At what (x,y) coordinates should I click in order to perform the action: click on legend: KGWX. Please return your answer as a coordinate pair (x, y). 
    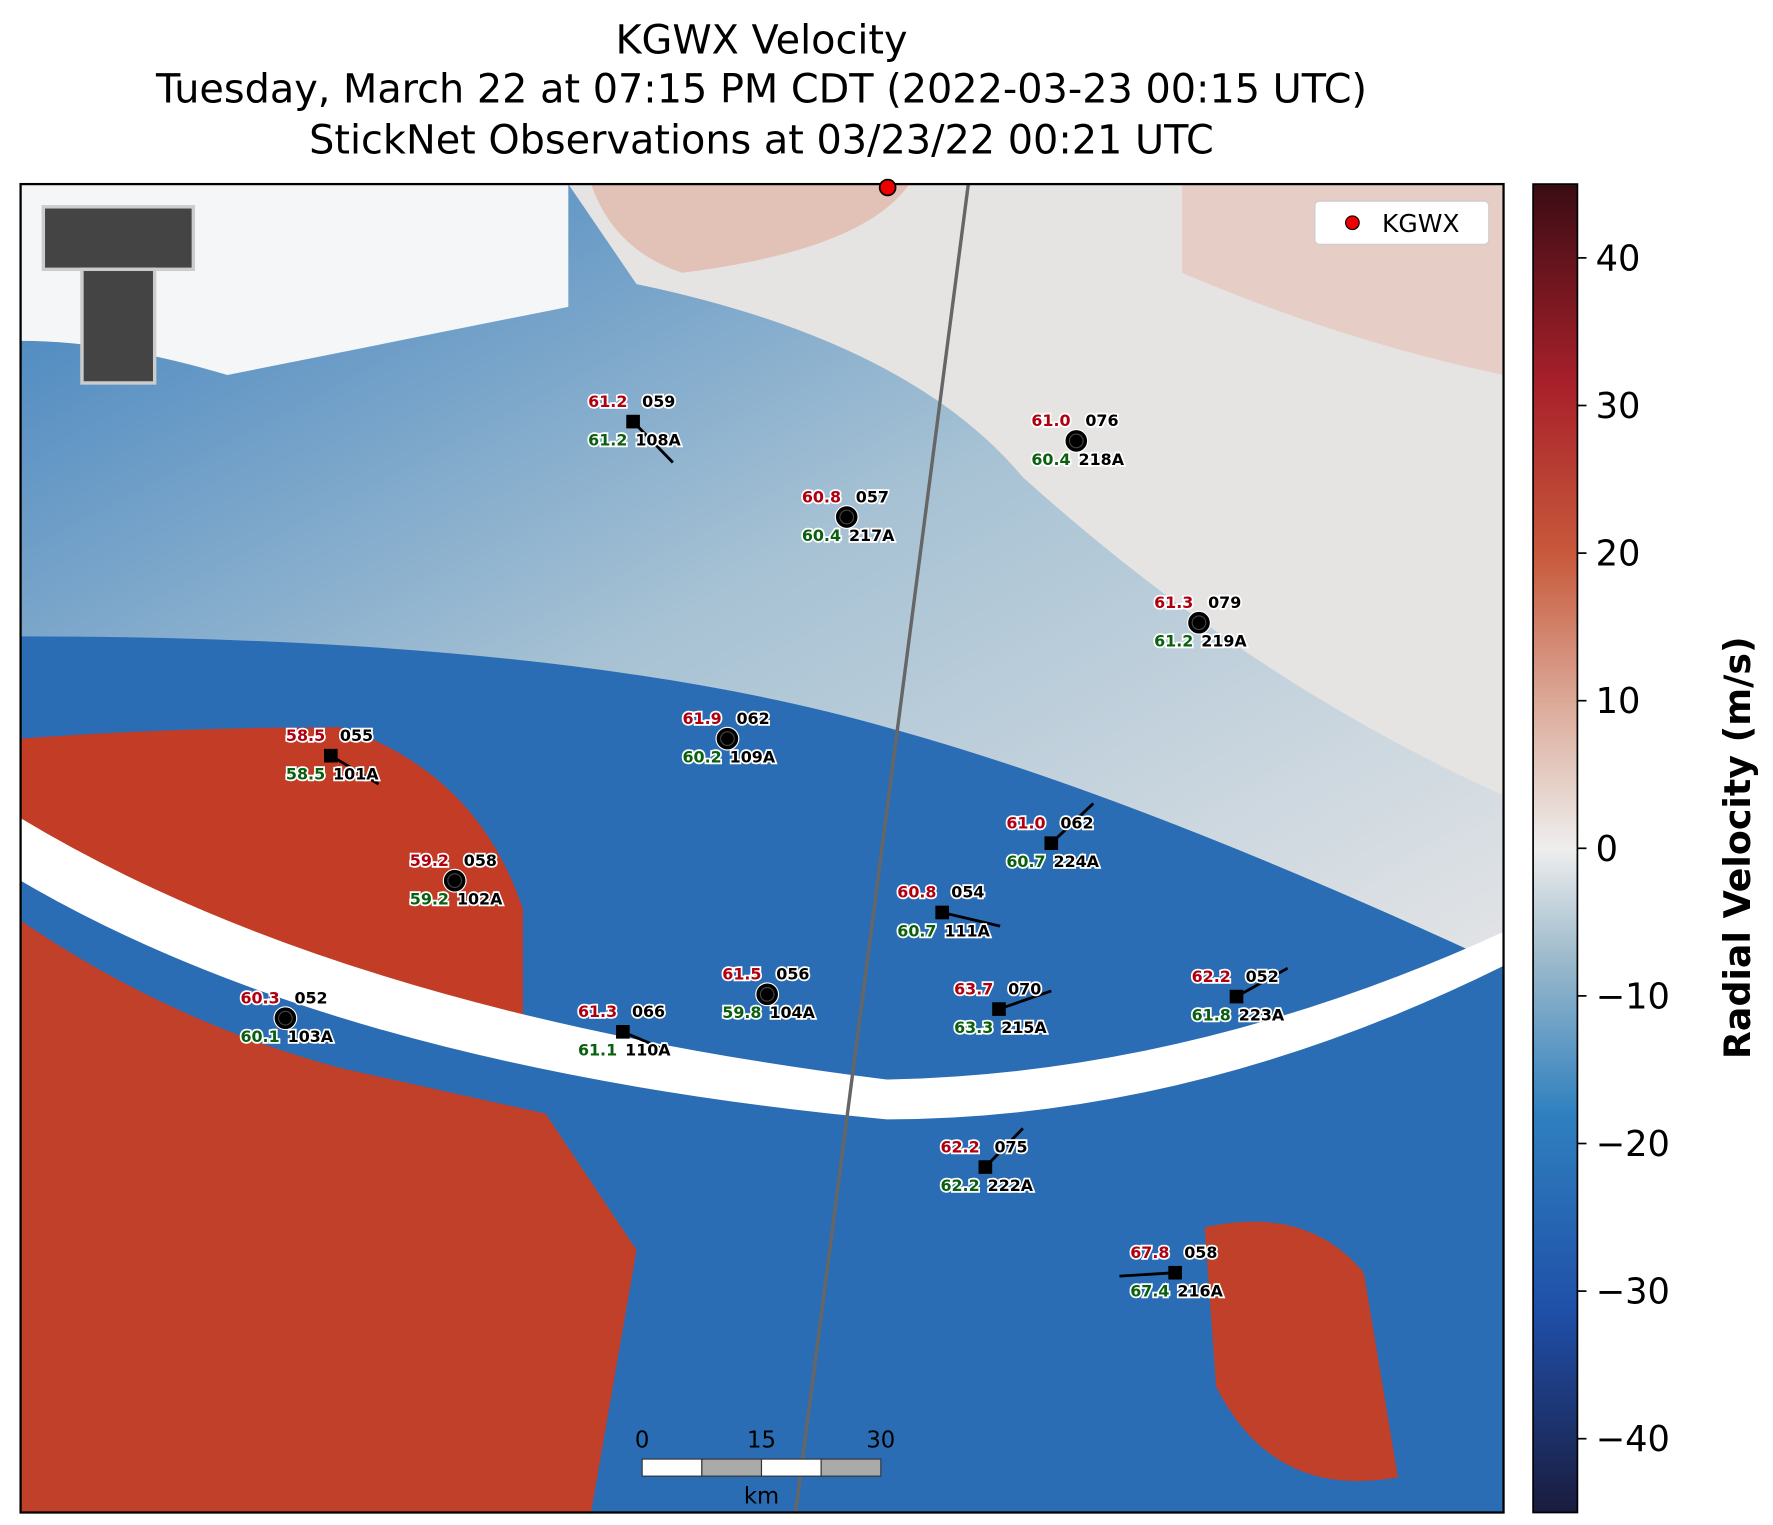
    Looking at the image, I should click on (1402, 222).